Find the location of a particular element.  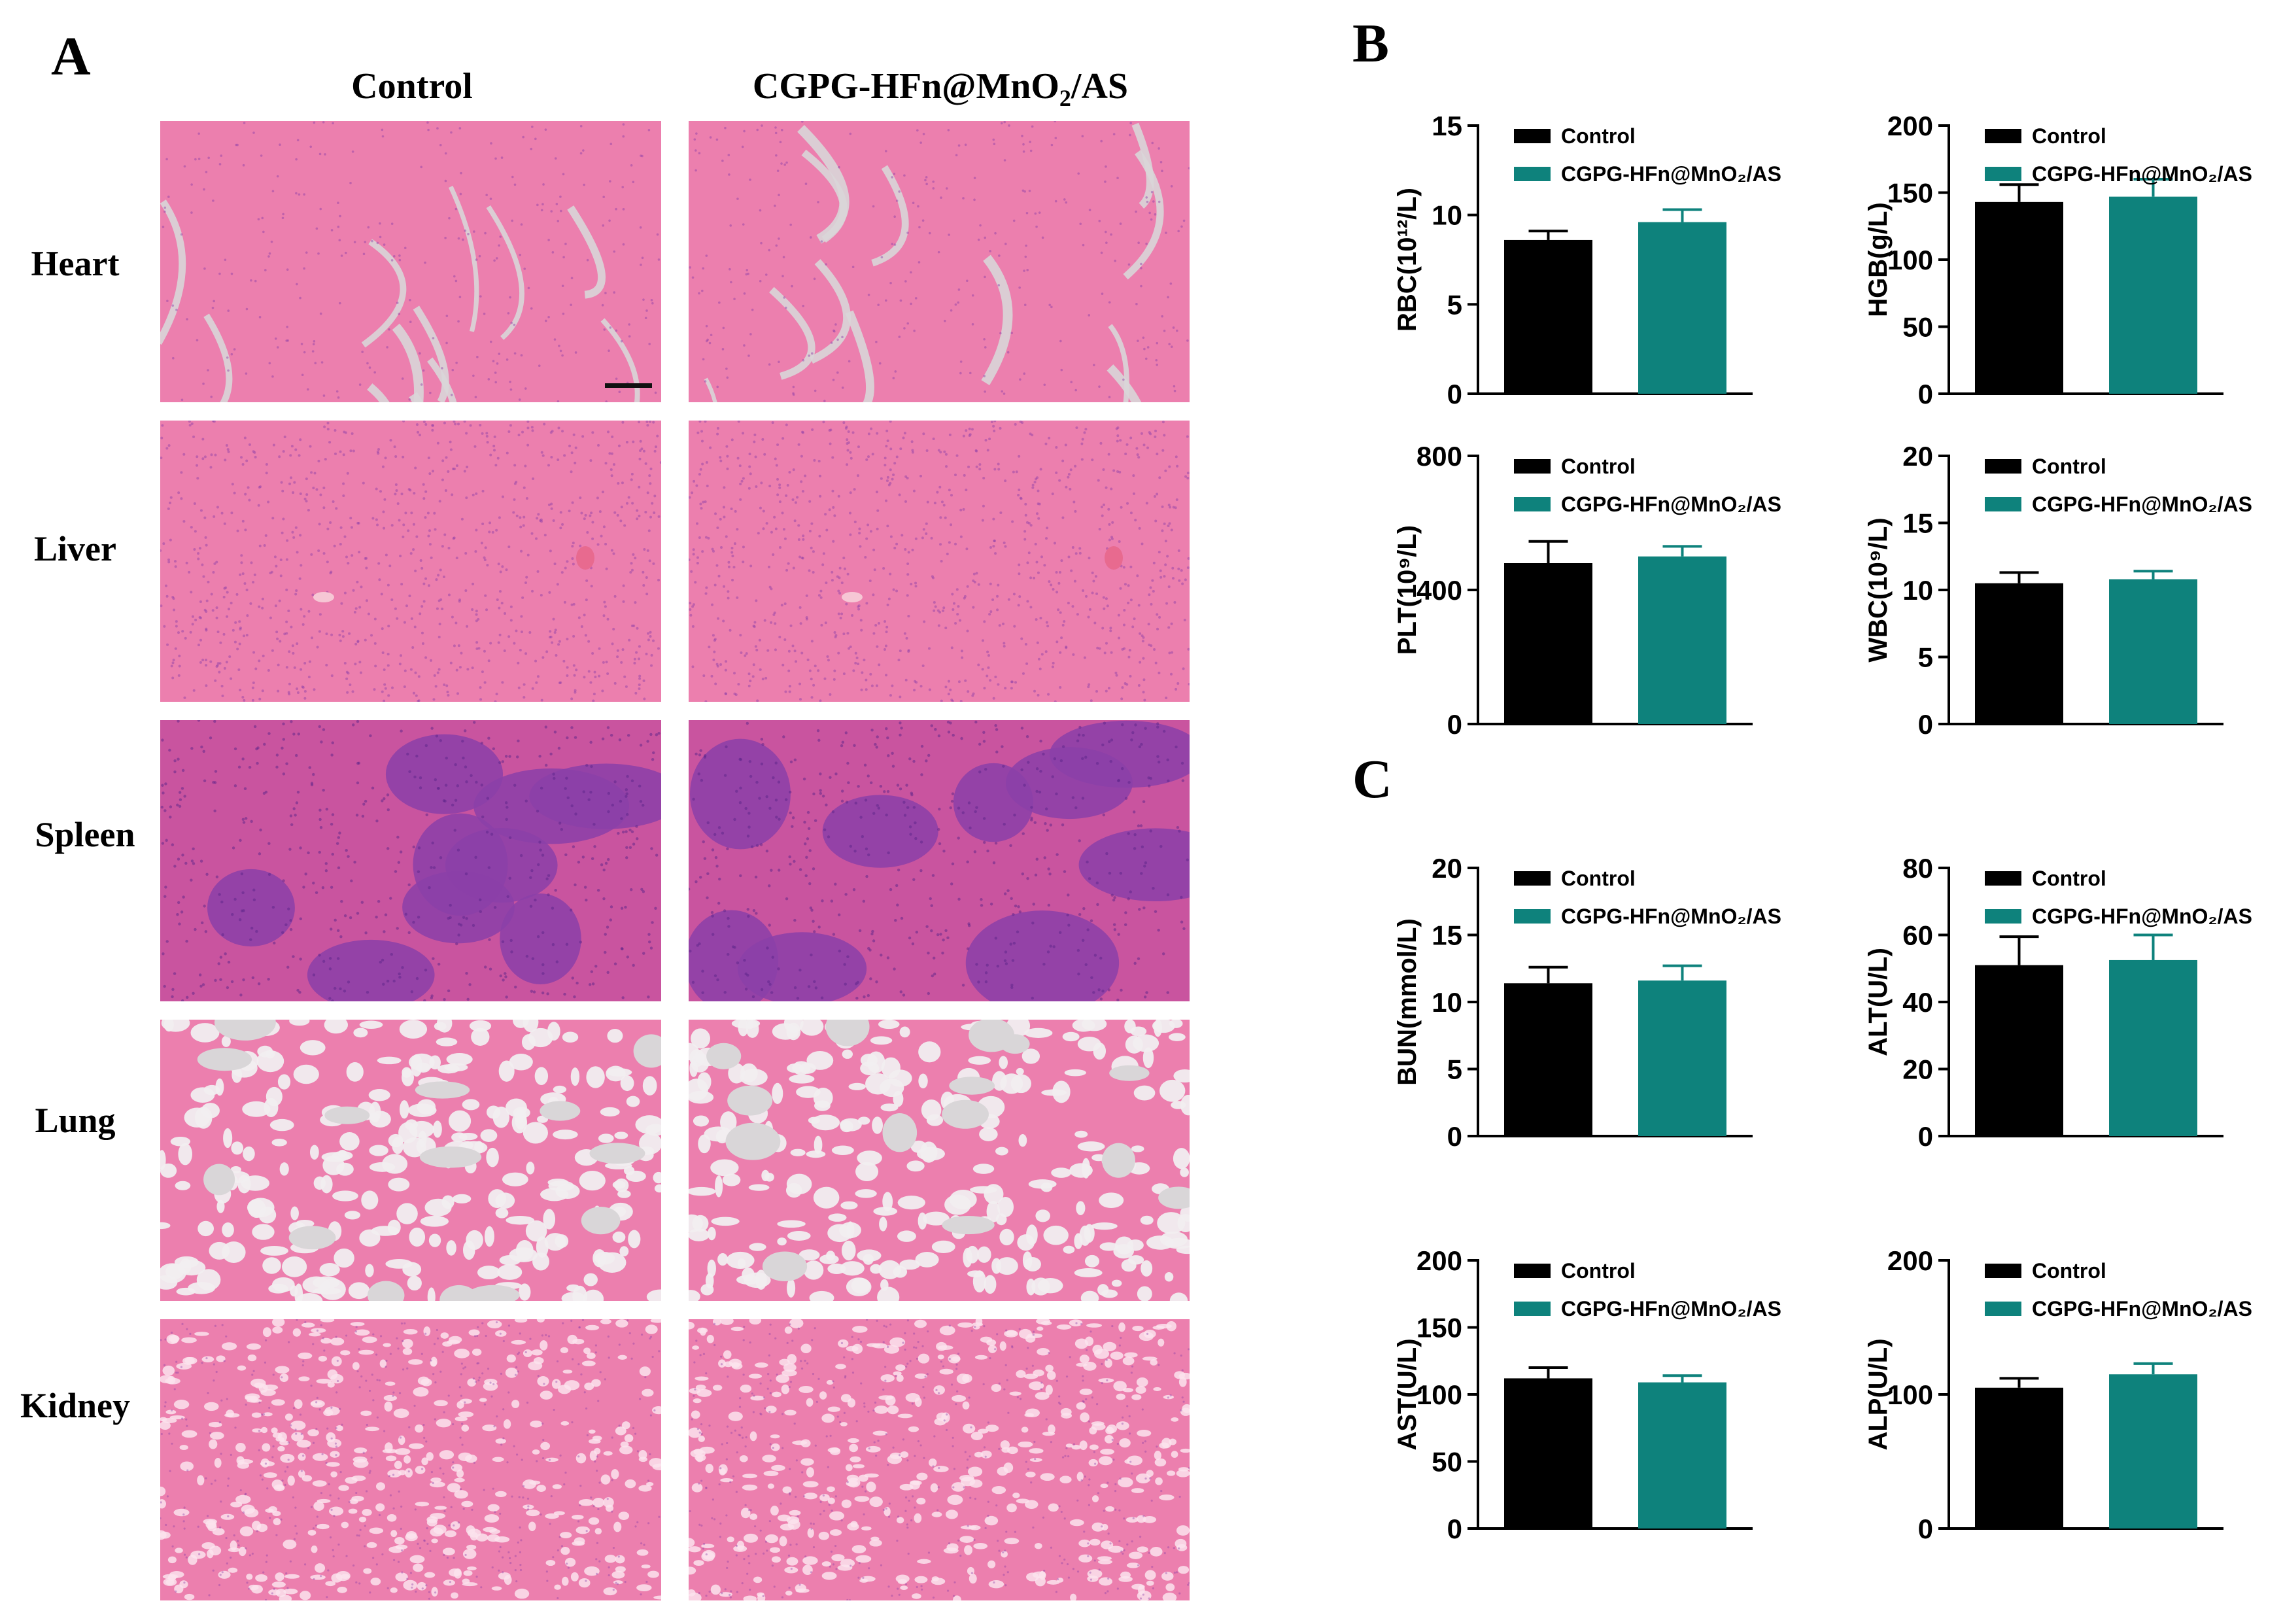

histology-kidney-treated is located at coordinates (940, 1460).